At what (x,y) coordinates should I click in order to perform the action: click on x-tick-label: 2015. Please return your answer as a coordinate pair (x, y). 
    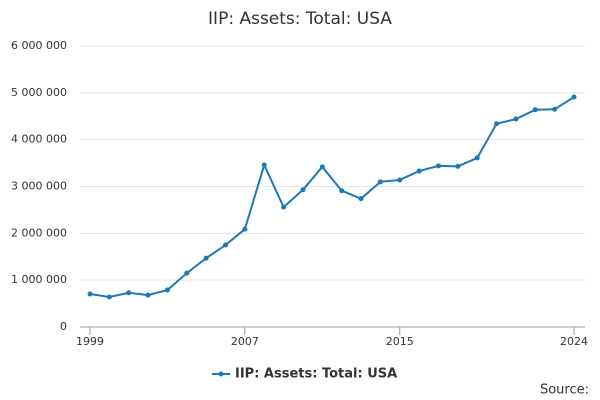
    Looking at the image, I should click on (400, 341).